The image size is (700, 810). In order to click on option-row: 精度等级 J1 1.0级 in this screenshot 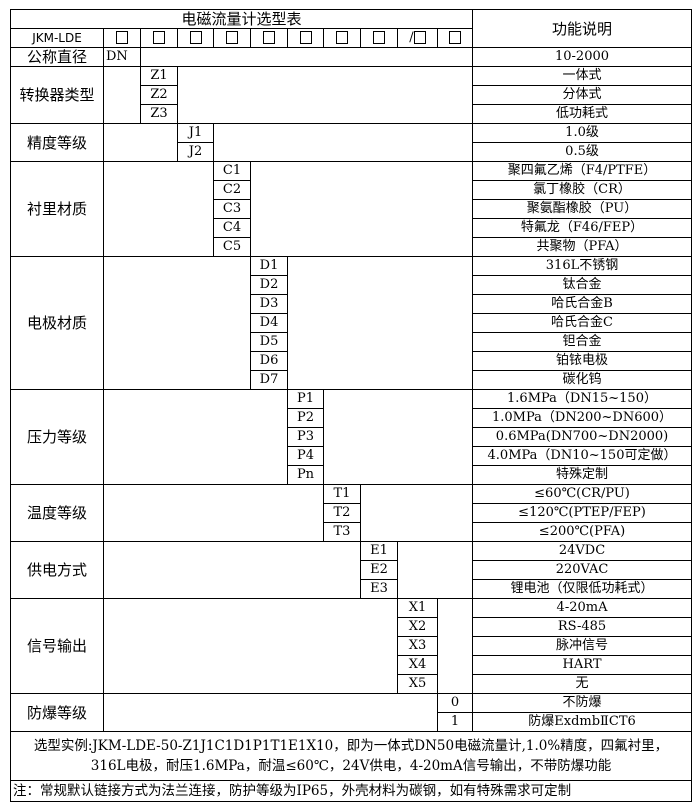, I will do `click(351, 142)`.